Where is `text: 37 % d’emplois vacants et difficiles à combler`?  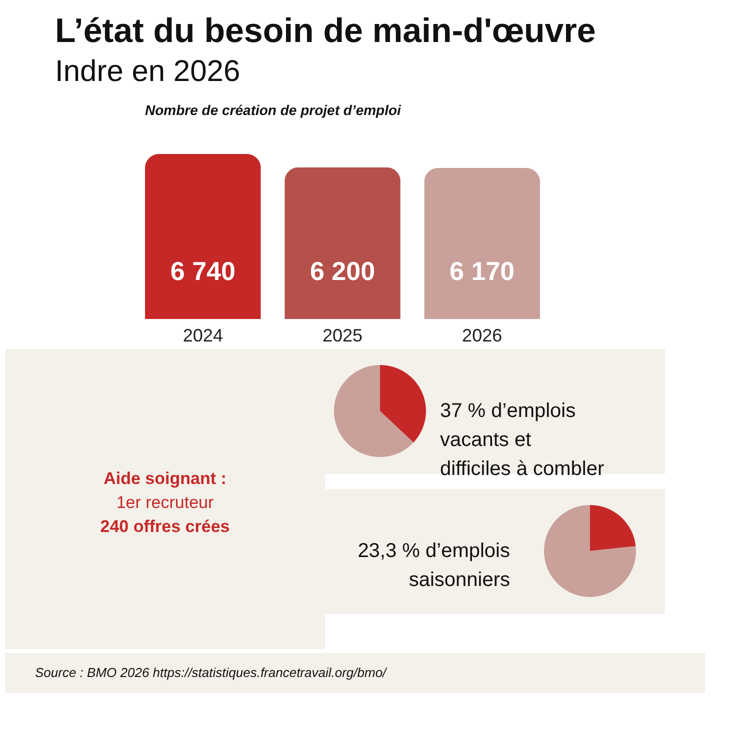
text: 37 % d’emplois vacants et difficiles à combler is located at coordinates (522, 440).